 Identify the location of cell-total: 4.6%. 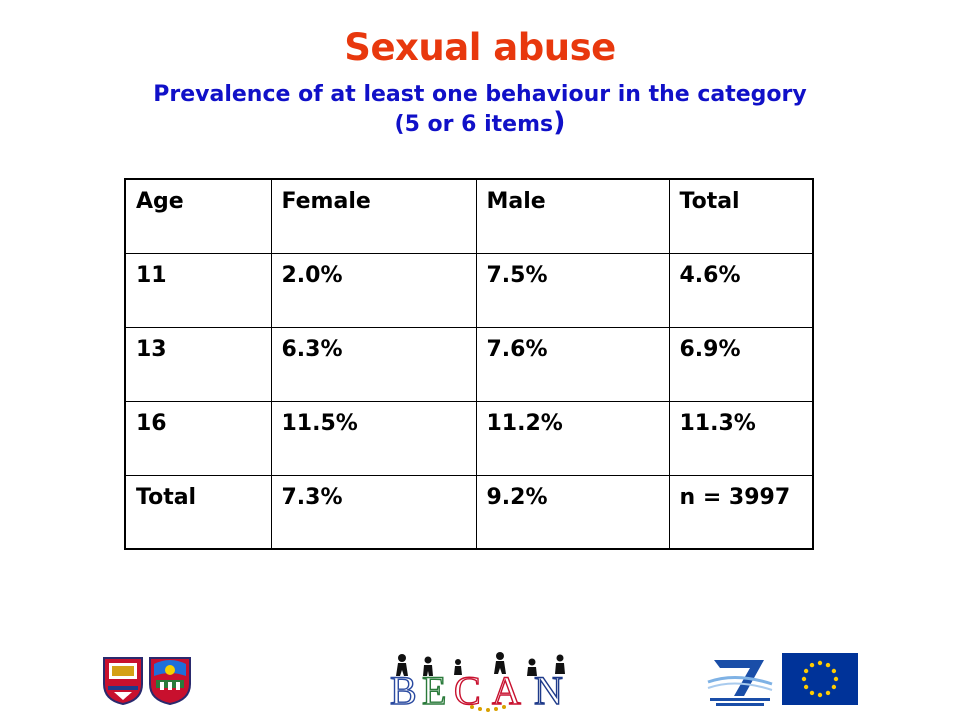
(741, 290).